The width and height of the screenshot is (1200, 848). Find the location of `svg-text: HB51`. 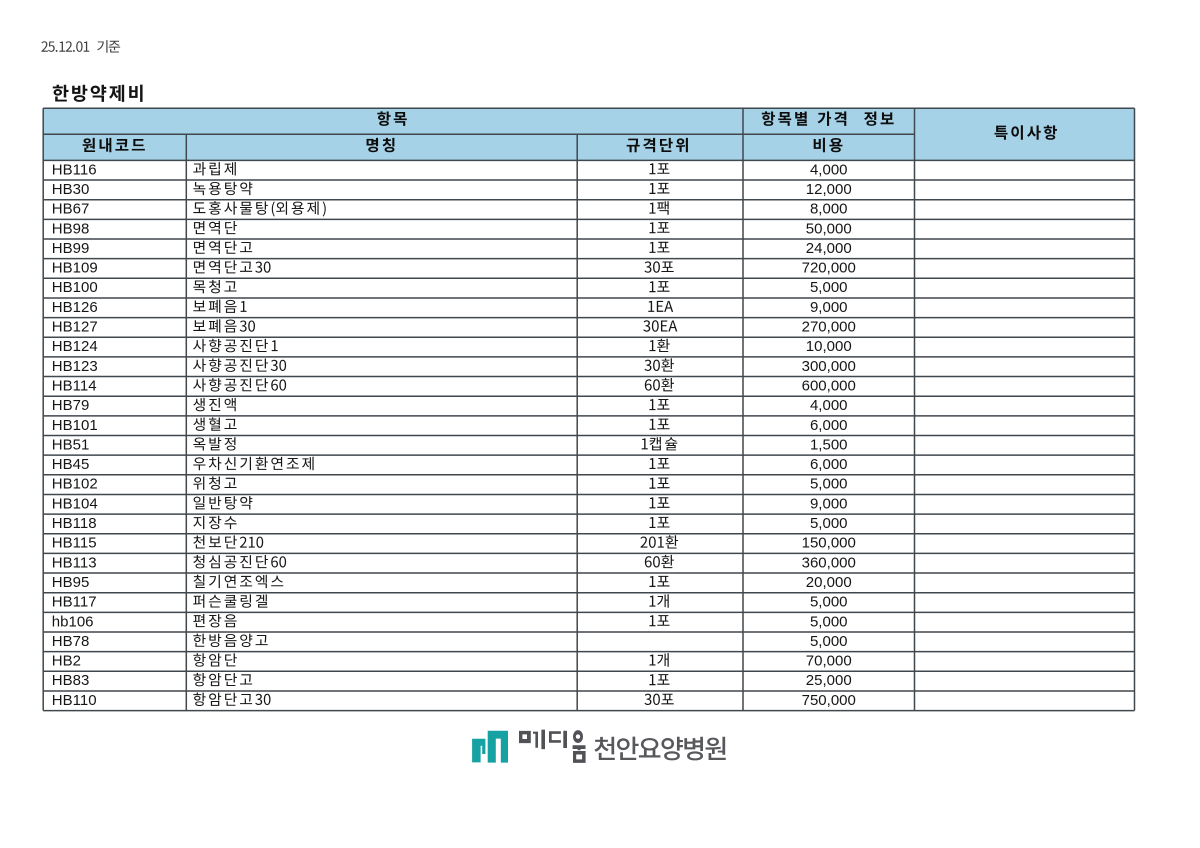

svg-text: HB51 is located at coordinates (71, 444).